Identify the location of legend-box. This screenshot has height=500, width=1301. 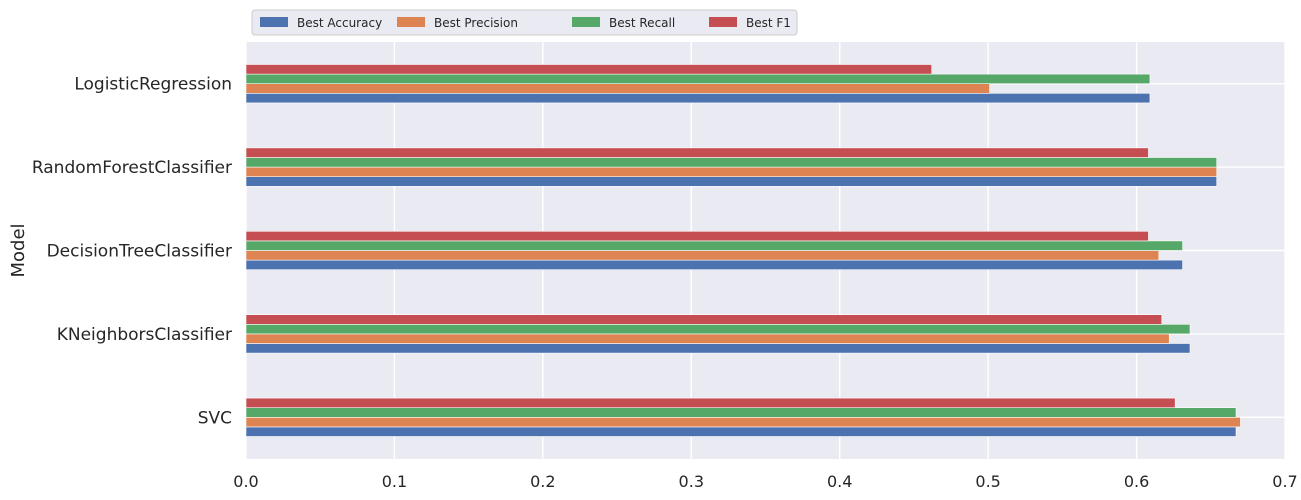
(524, 22).